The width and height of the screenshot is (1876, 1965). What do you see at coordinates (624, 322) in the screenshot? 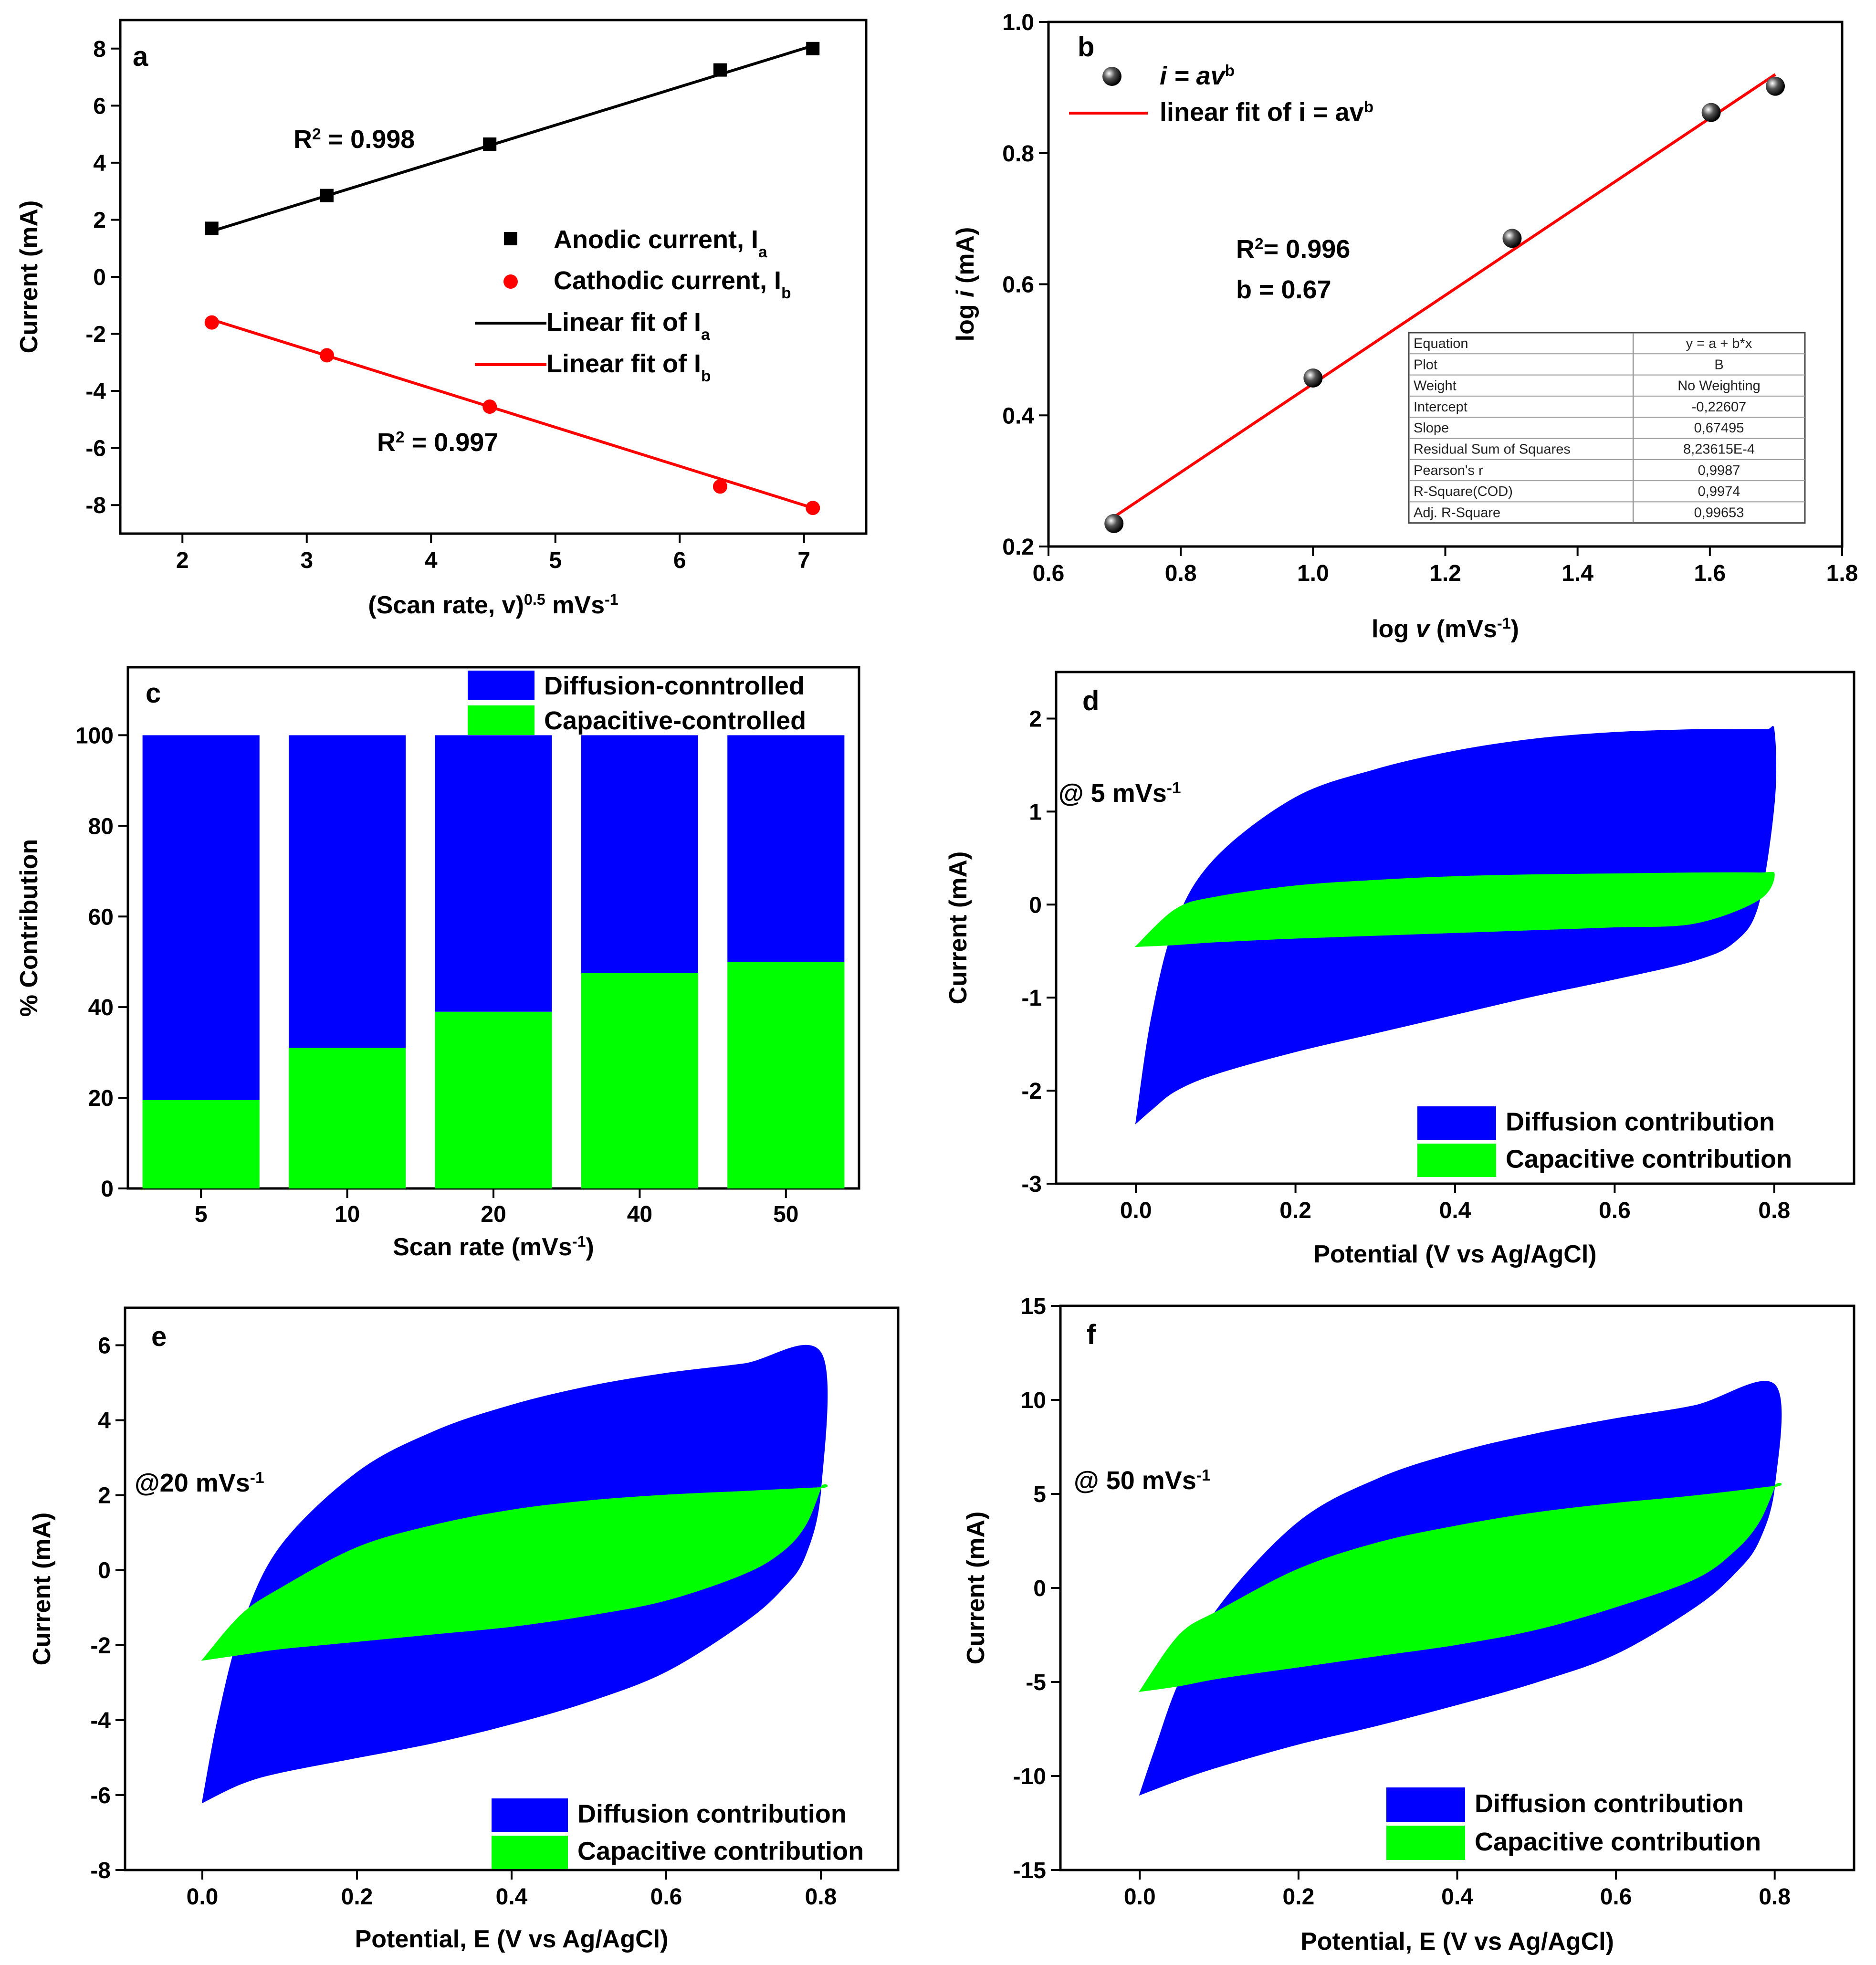
I see `legend-label-fit-anodic-part: Linear fit of I` at bounding box center [624, 322].